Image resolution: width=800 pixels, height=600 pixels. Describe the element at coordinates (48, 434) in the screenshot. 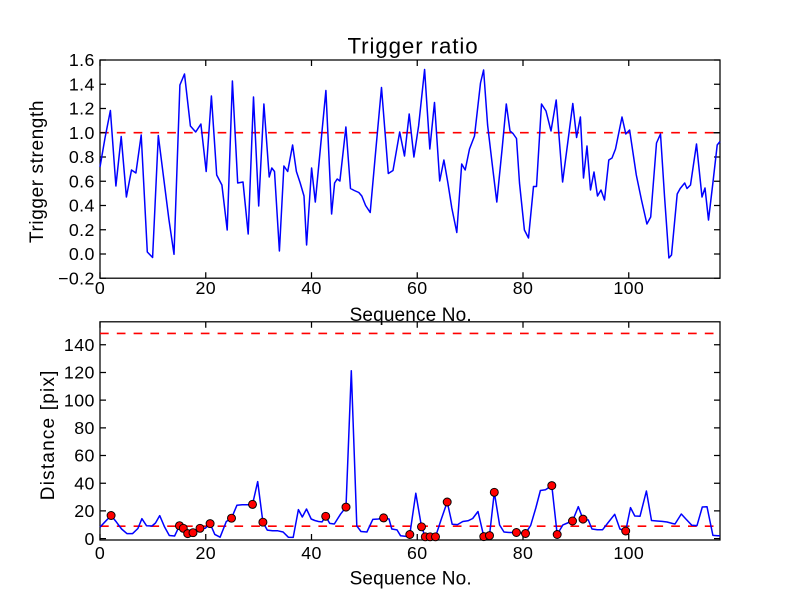

I see `svg-text: Distance [pix]` at that location.